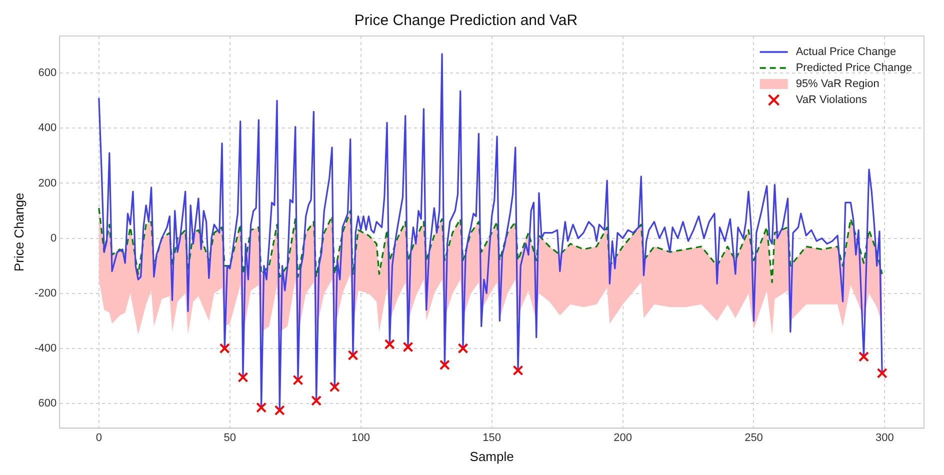 The image size is (944, 475). Describe the element at coordinates (230, 438) in the screenshot. I see `x-tick-label: 50` at that location.